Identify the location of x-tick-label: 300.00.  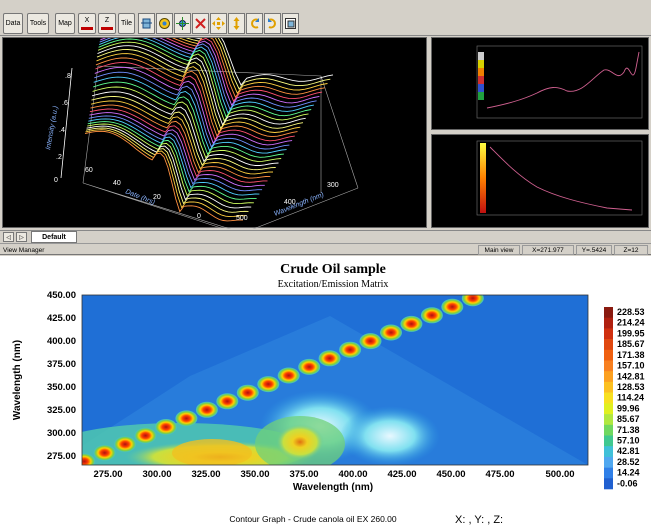
(156, 474).